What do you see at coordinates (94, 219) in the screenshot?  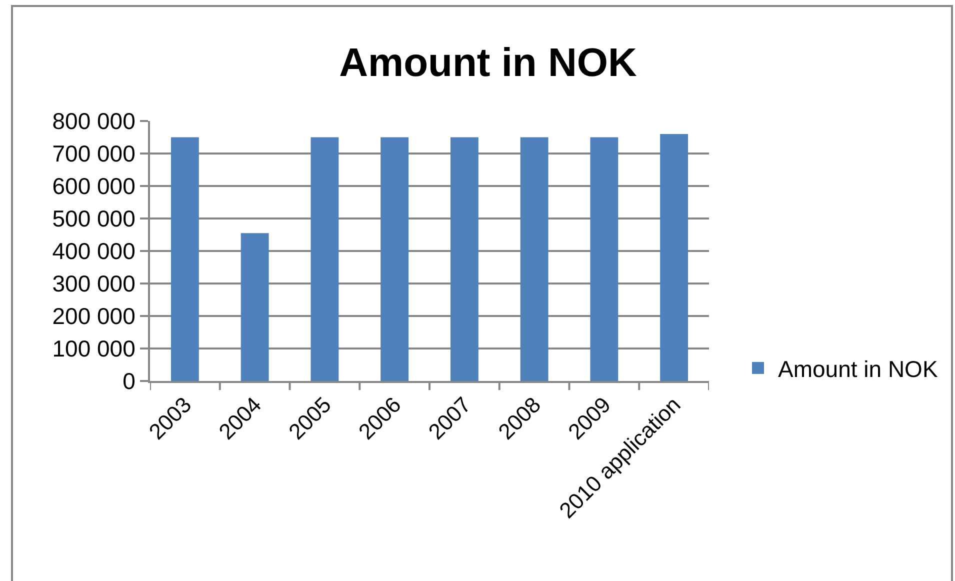 I see `y-tick-label: 500 000` at bounding box center [94, 219].